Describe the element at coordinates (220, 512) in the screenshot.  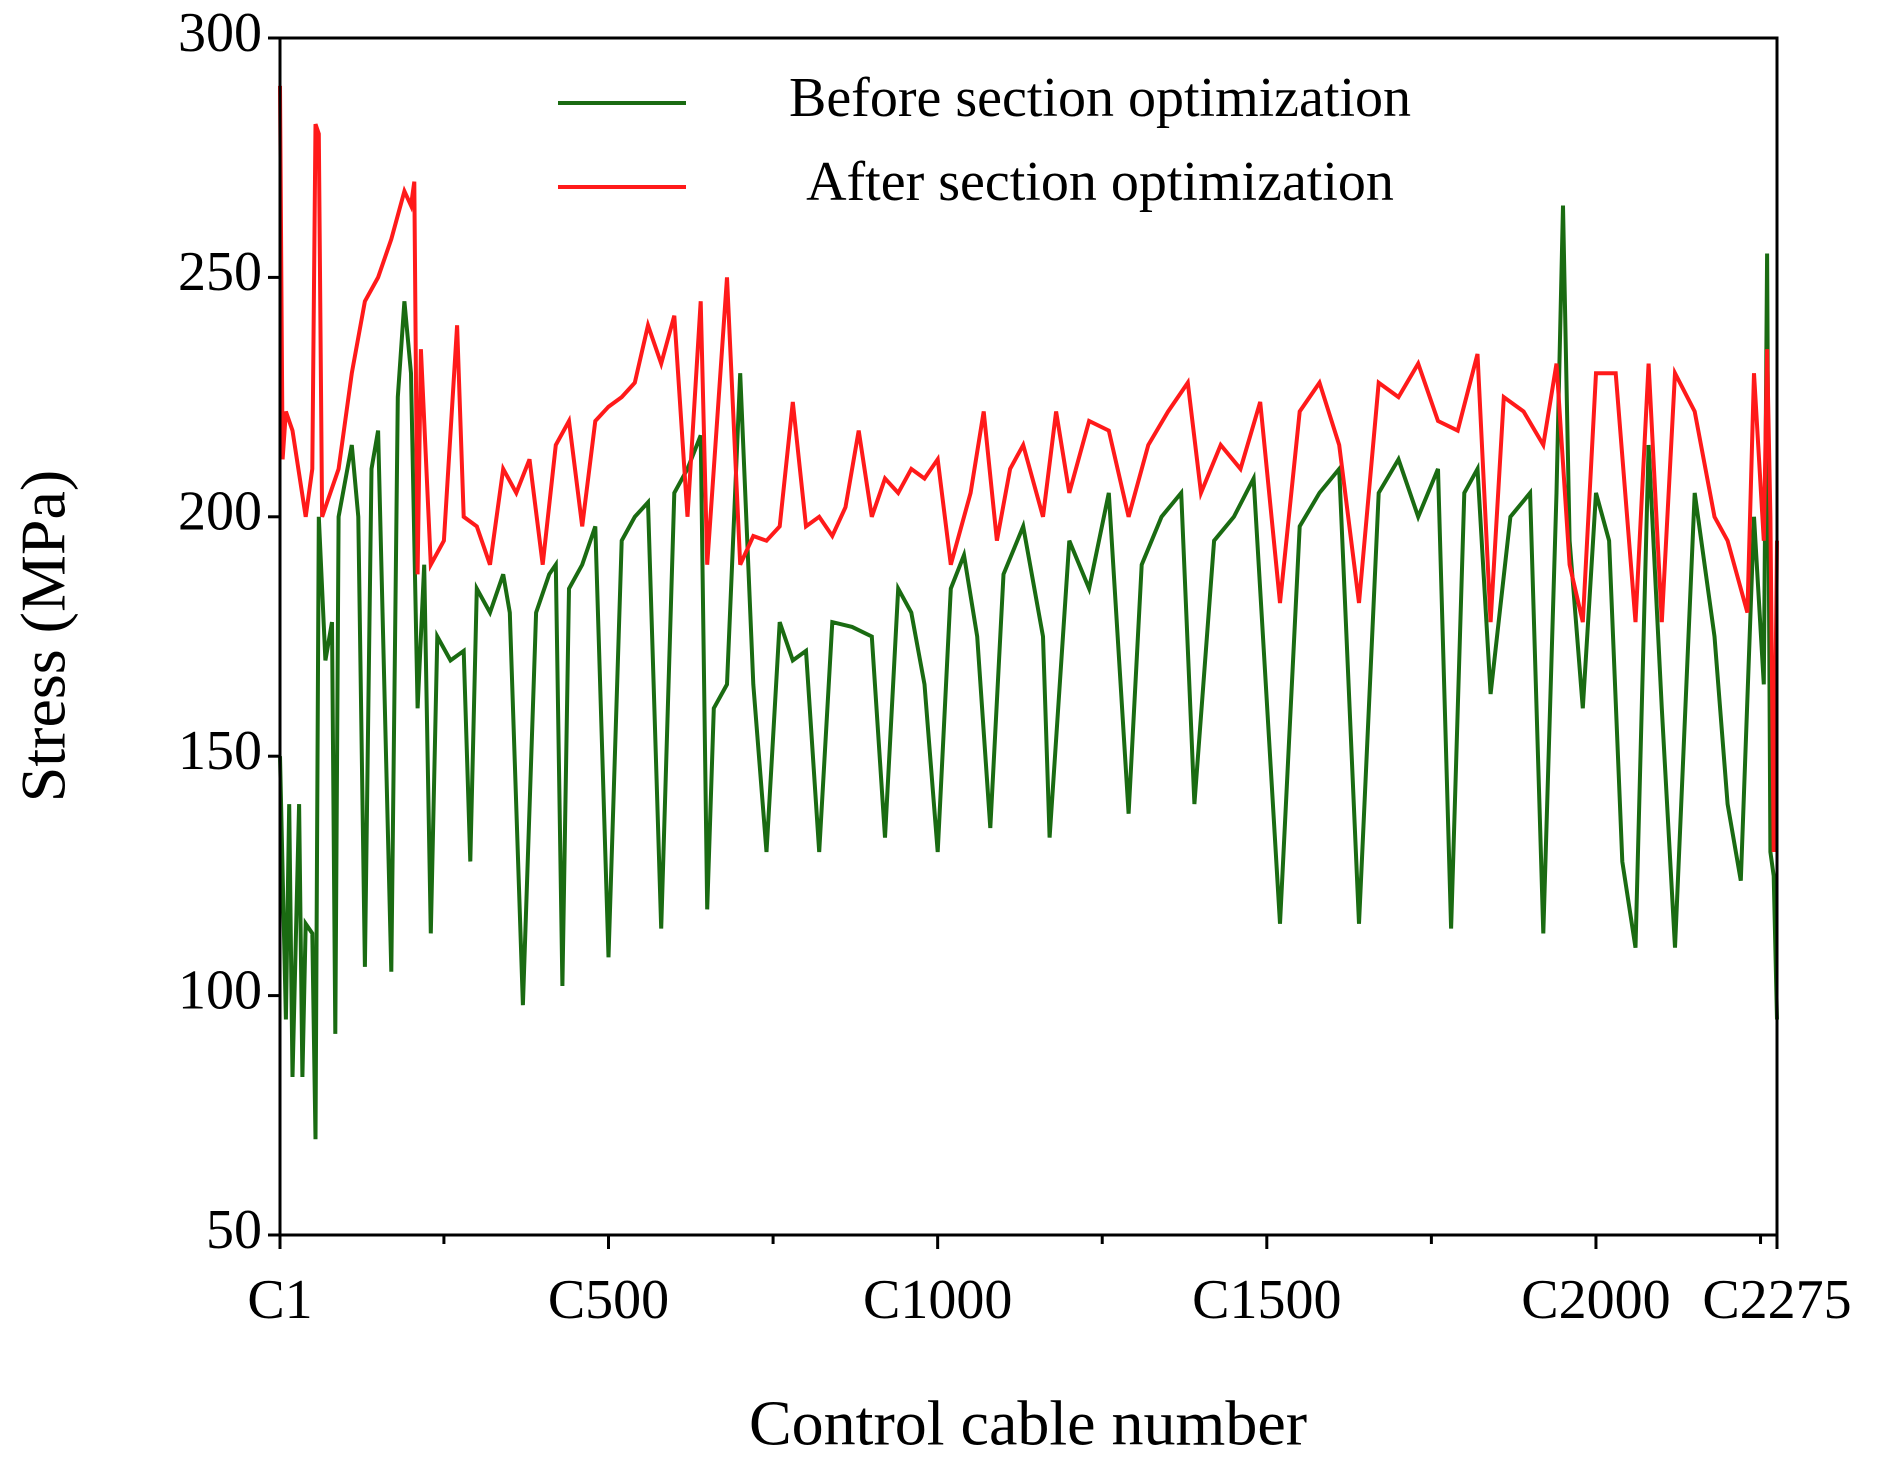
I see `y-tick-label: 200` at that location.